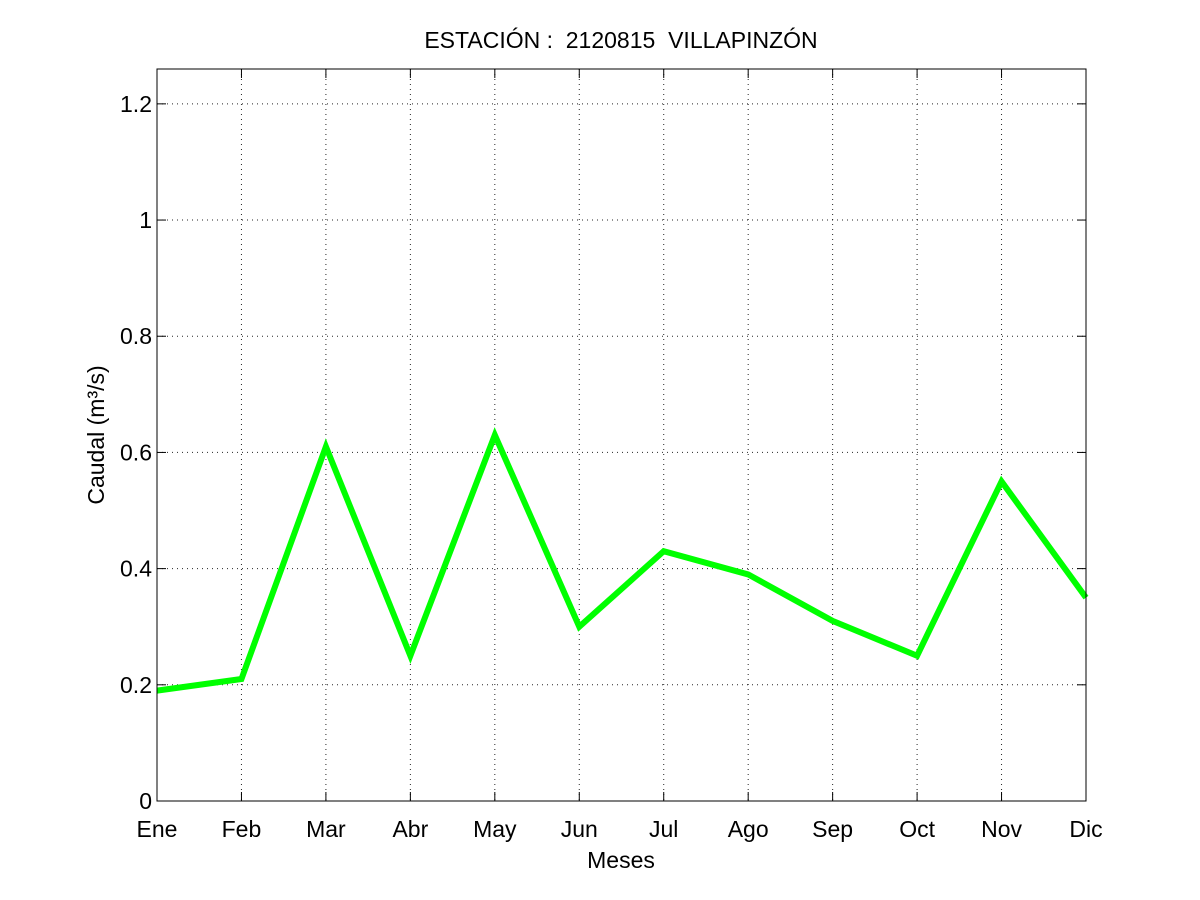 The image size is (1200, 900). Describe the element at coordinates (136, 104) in the screenshot. I see `y-tick-label: 1.2` at that location.